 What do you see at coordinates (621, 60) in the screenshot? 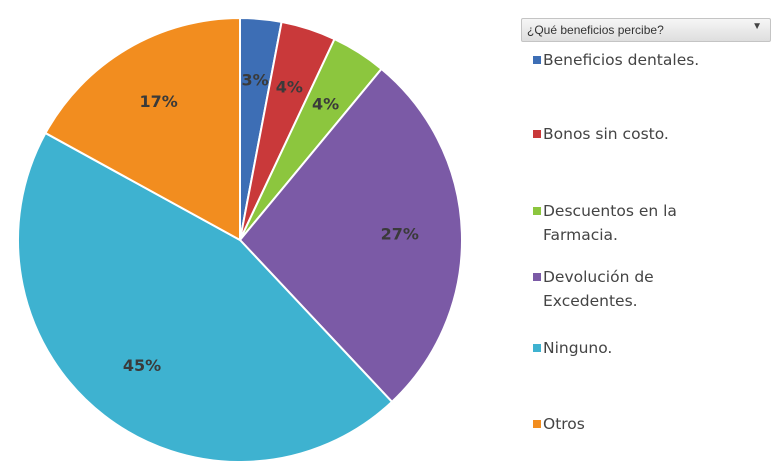
I see `legend-label: Beneficios dentales.` at bounding box center [621, 60].